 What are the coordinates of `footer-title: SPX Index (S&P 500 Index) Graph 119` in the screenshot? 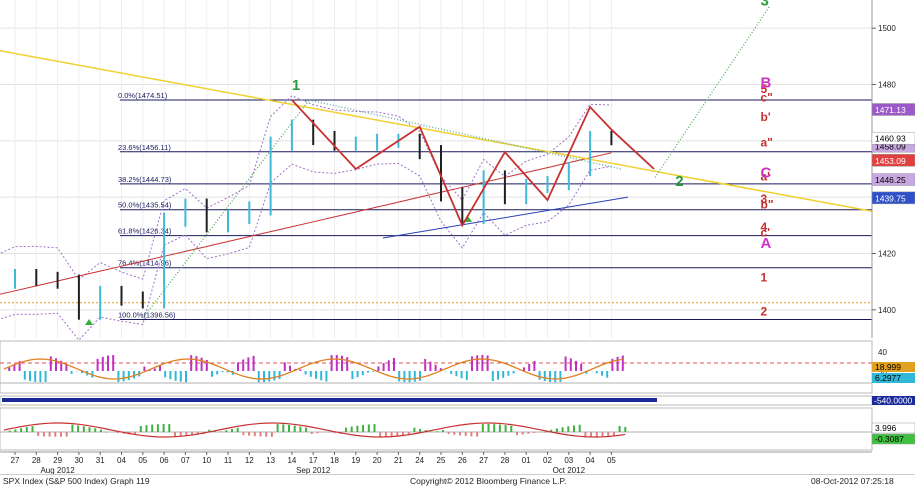 It's located at (76, 481).